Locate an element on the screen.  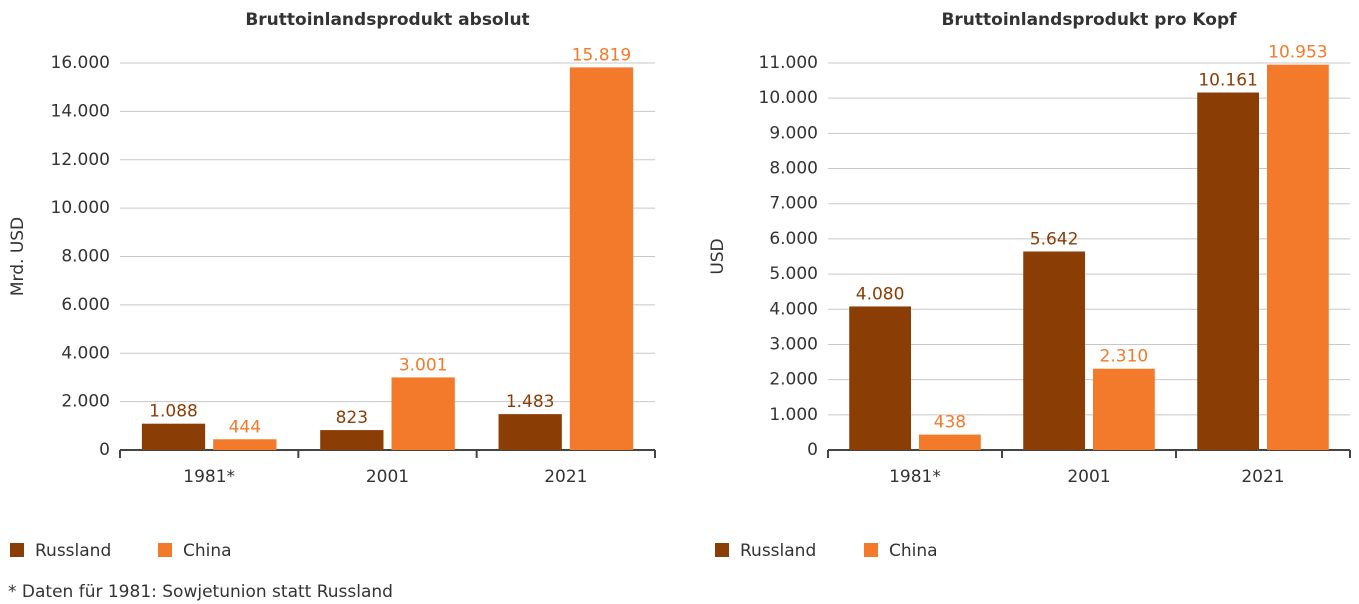
y-tick-label: 14.000 is located at coordinates (80, 111).